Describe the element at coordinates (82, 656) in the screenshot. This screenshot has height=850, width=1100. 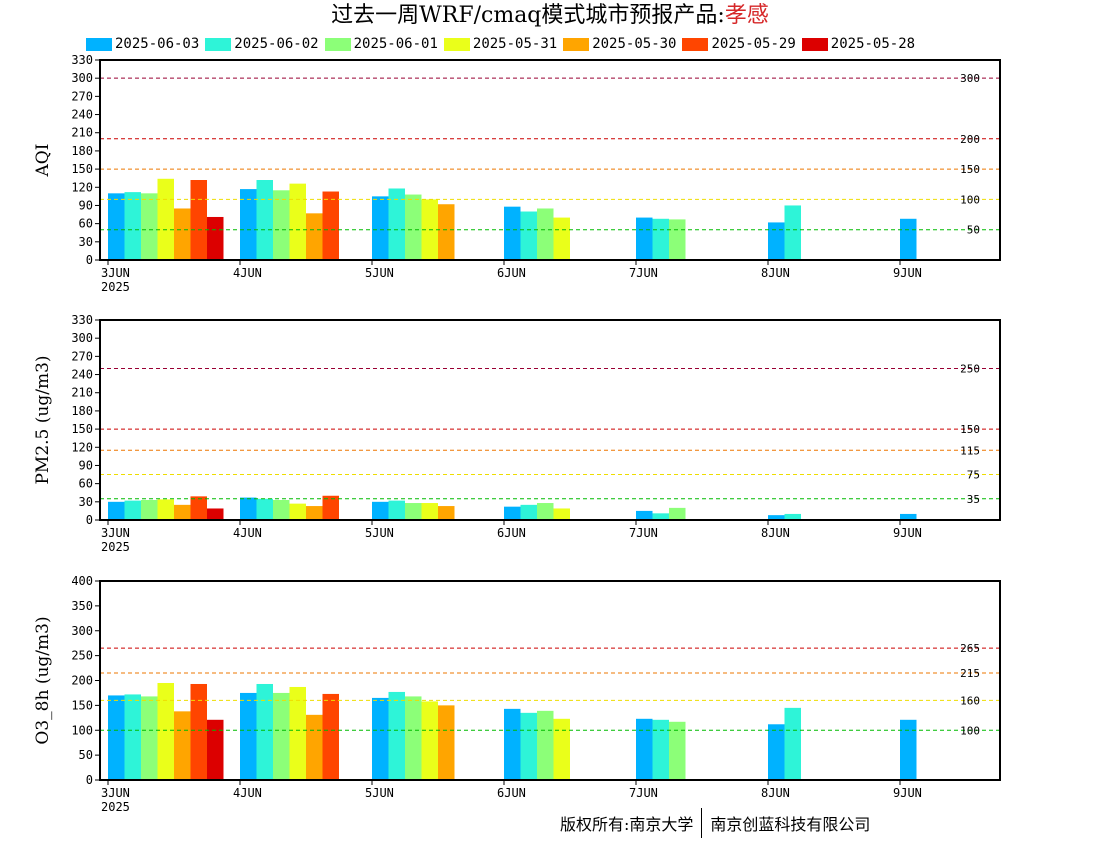
I see `y-tick-label: 250` at that location.